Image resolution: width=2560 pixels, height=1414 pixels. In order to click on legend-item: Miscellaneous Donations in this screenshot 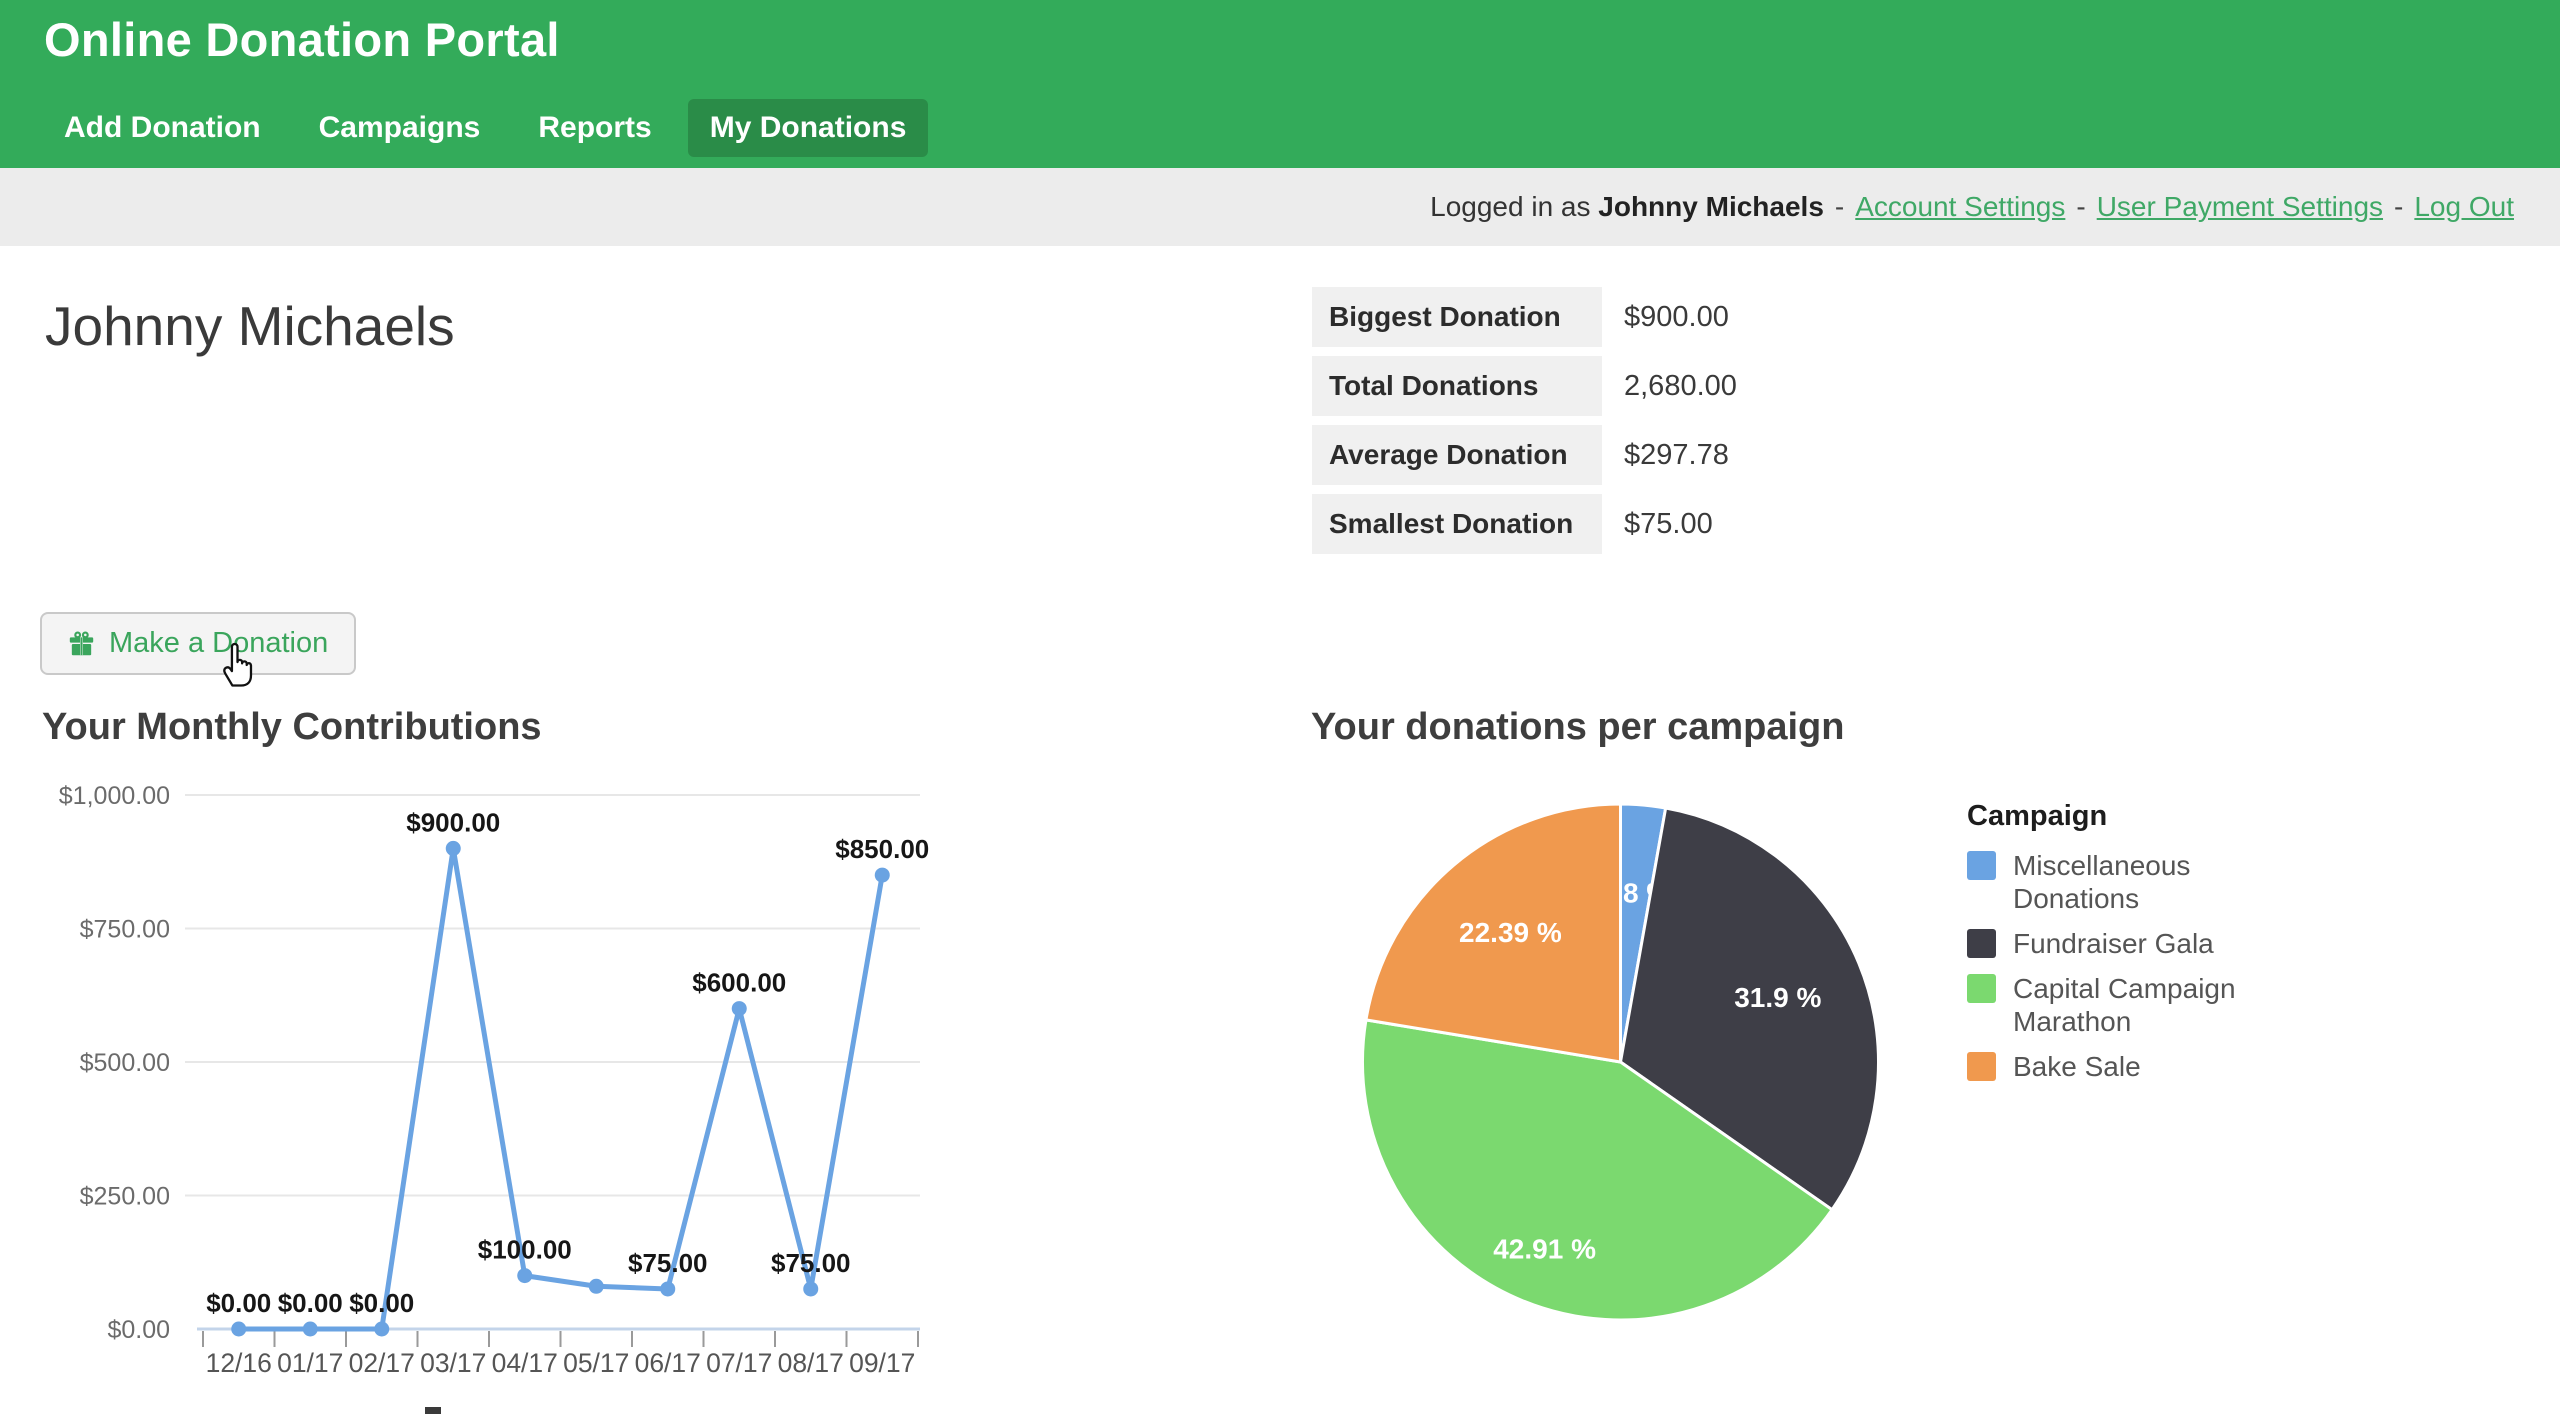, I will do `click(2177, 882)`.